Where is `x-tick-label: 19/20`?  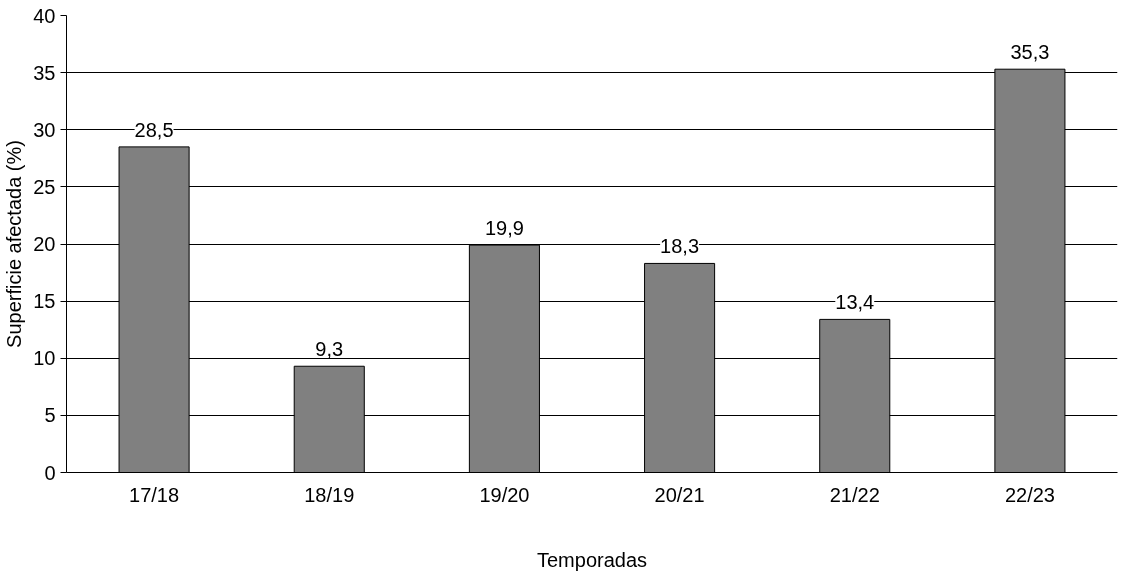 x-tick-label: 19/20 is located at coordinates (504, 494).